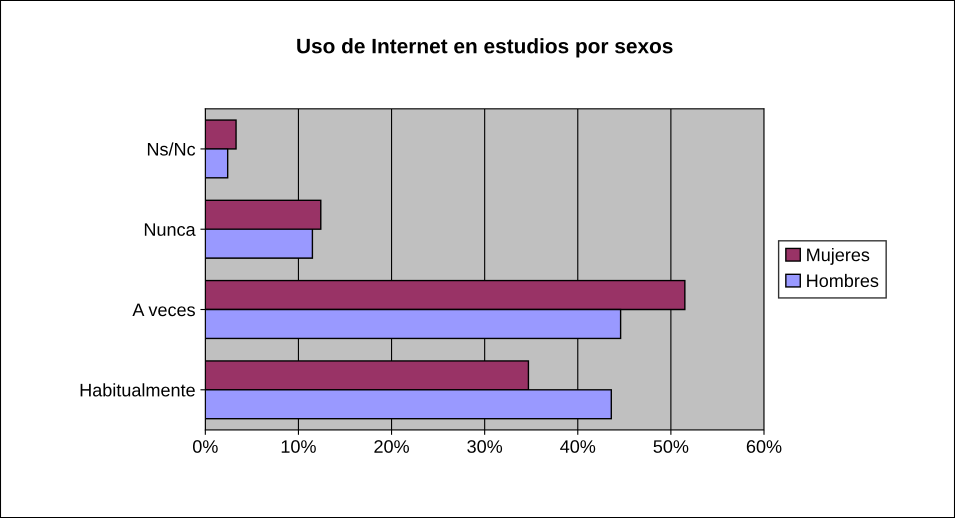  I want to click on y-tick-label: Nunca, so click(170, 229).